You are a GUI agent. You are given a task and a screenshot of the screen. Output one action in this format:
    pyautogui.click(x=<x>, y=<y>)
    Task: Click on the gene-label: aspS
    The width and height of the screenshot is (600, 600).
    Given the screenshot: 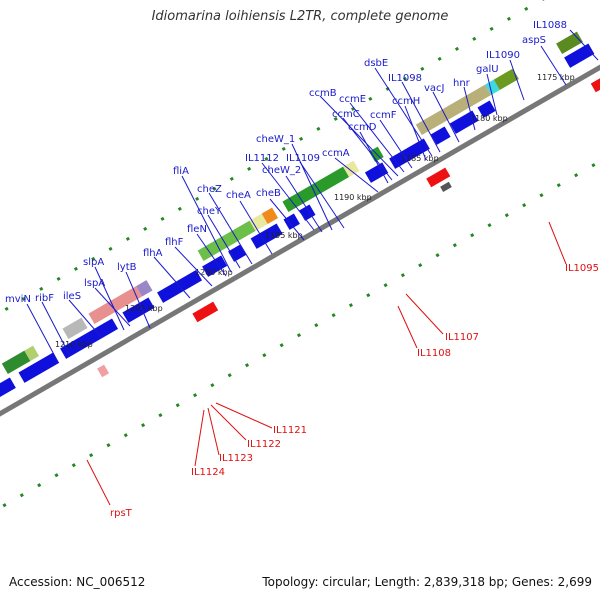 What is the action you would take?
    pyautogui.click(x=534, y=40)
    